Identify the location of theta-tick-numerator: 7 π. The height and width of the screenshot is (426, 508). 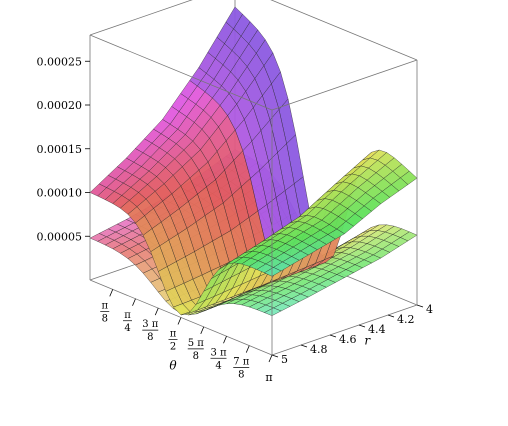
(241, 362).